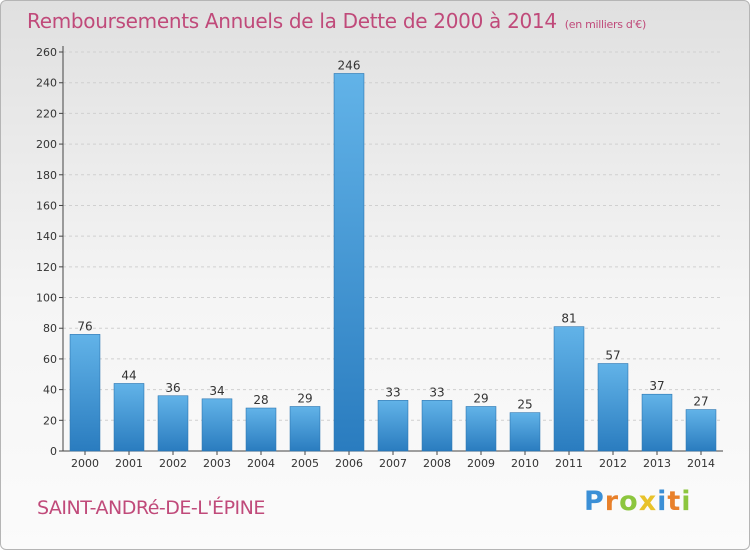 Image resolution: width=750 pixels, height=550 pixels. What do you see at coordinates (173, 423) in the screenshot?
I see `bar-2002` at bounding box center [173, 423].